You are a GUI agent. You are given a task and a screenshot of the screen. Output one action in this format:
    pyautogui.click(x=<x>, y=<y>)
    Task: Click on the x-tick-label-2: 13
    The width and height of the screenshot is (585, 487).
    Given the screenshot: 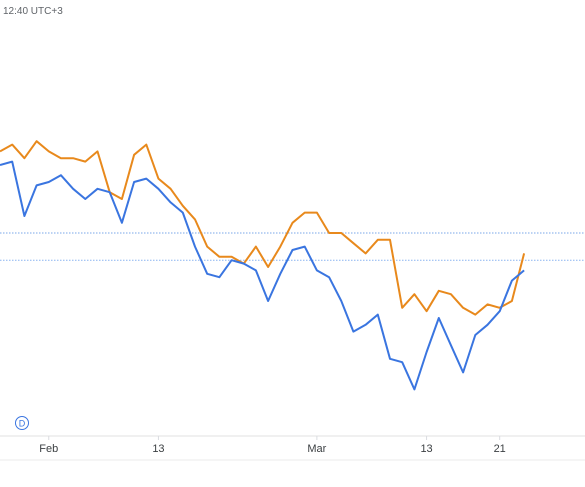 What is the action you would take?
    pyautogui.click(x=158, y=449)
    